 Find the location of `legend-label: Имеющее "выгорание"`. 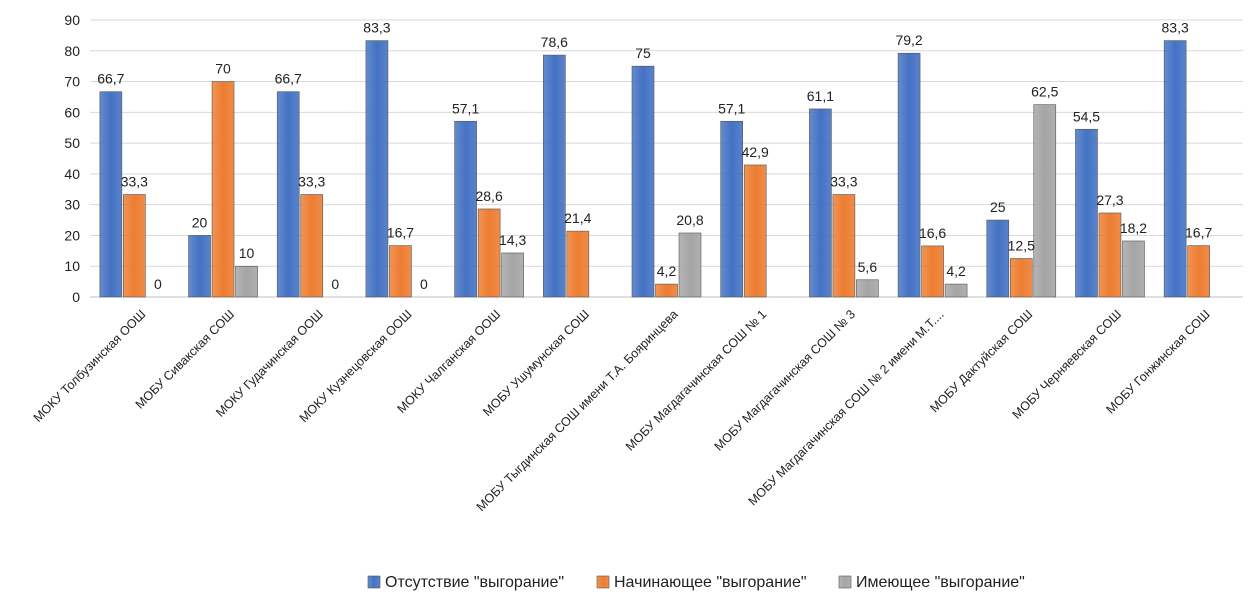

legend-label: Имеющее "выгорание" is located at coordinates (940, 582).